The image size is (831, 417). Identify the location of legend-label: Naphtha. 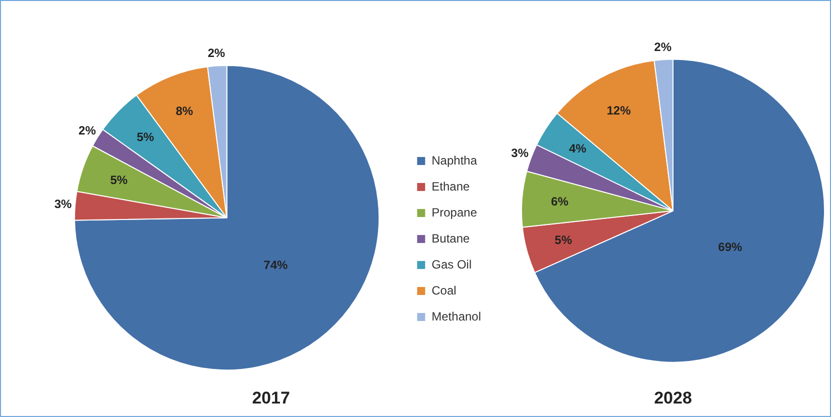
(455, 160).